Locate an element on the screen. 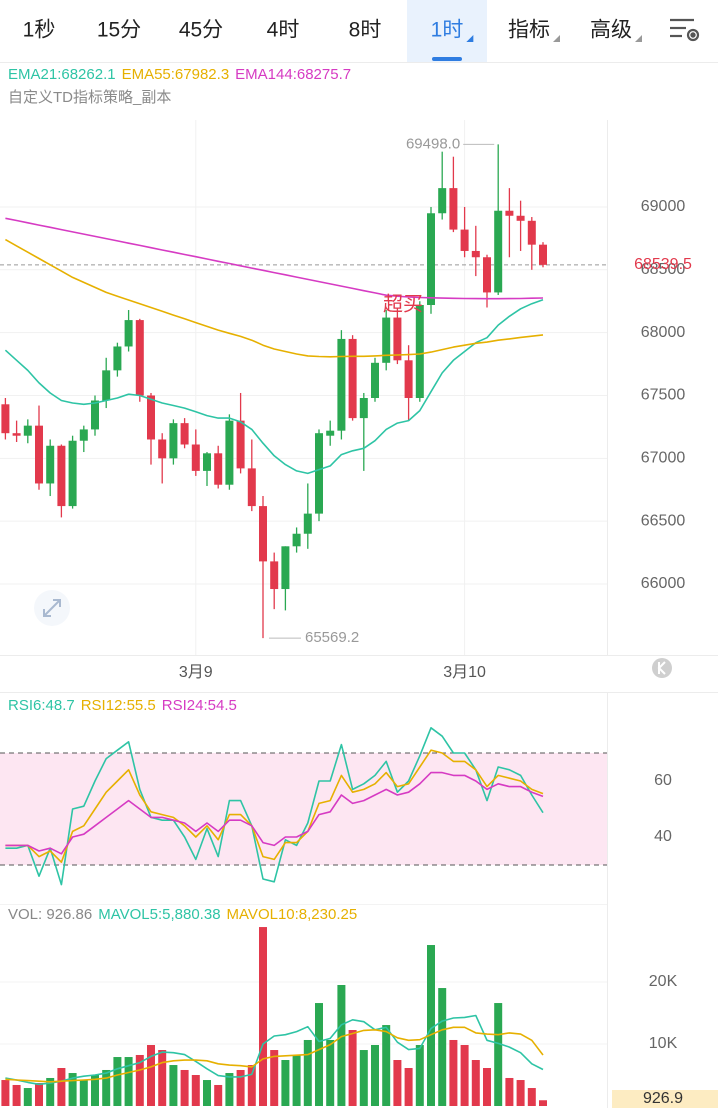 The image size is (718, 1108). tab: 高级 is located at coordinates (611, 30).